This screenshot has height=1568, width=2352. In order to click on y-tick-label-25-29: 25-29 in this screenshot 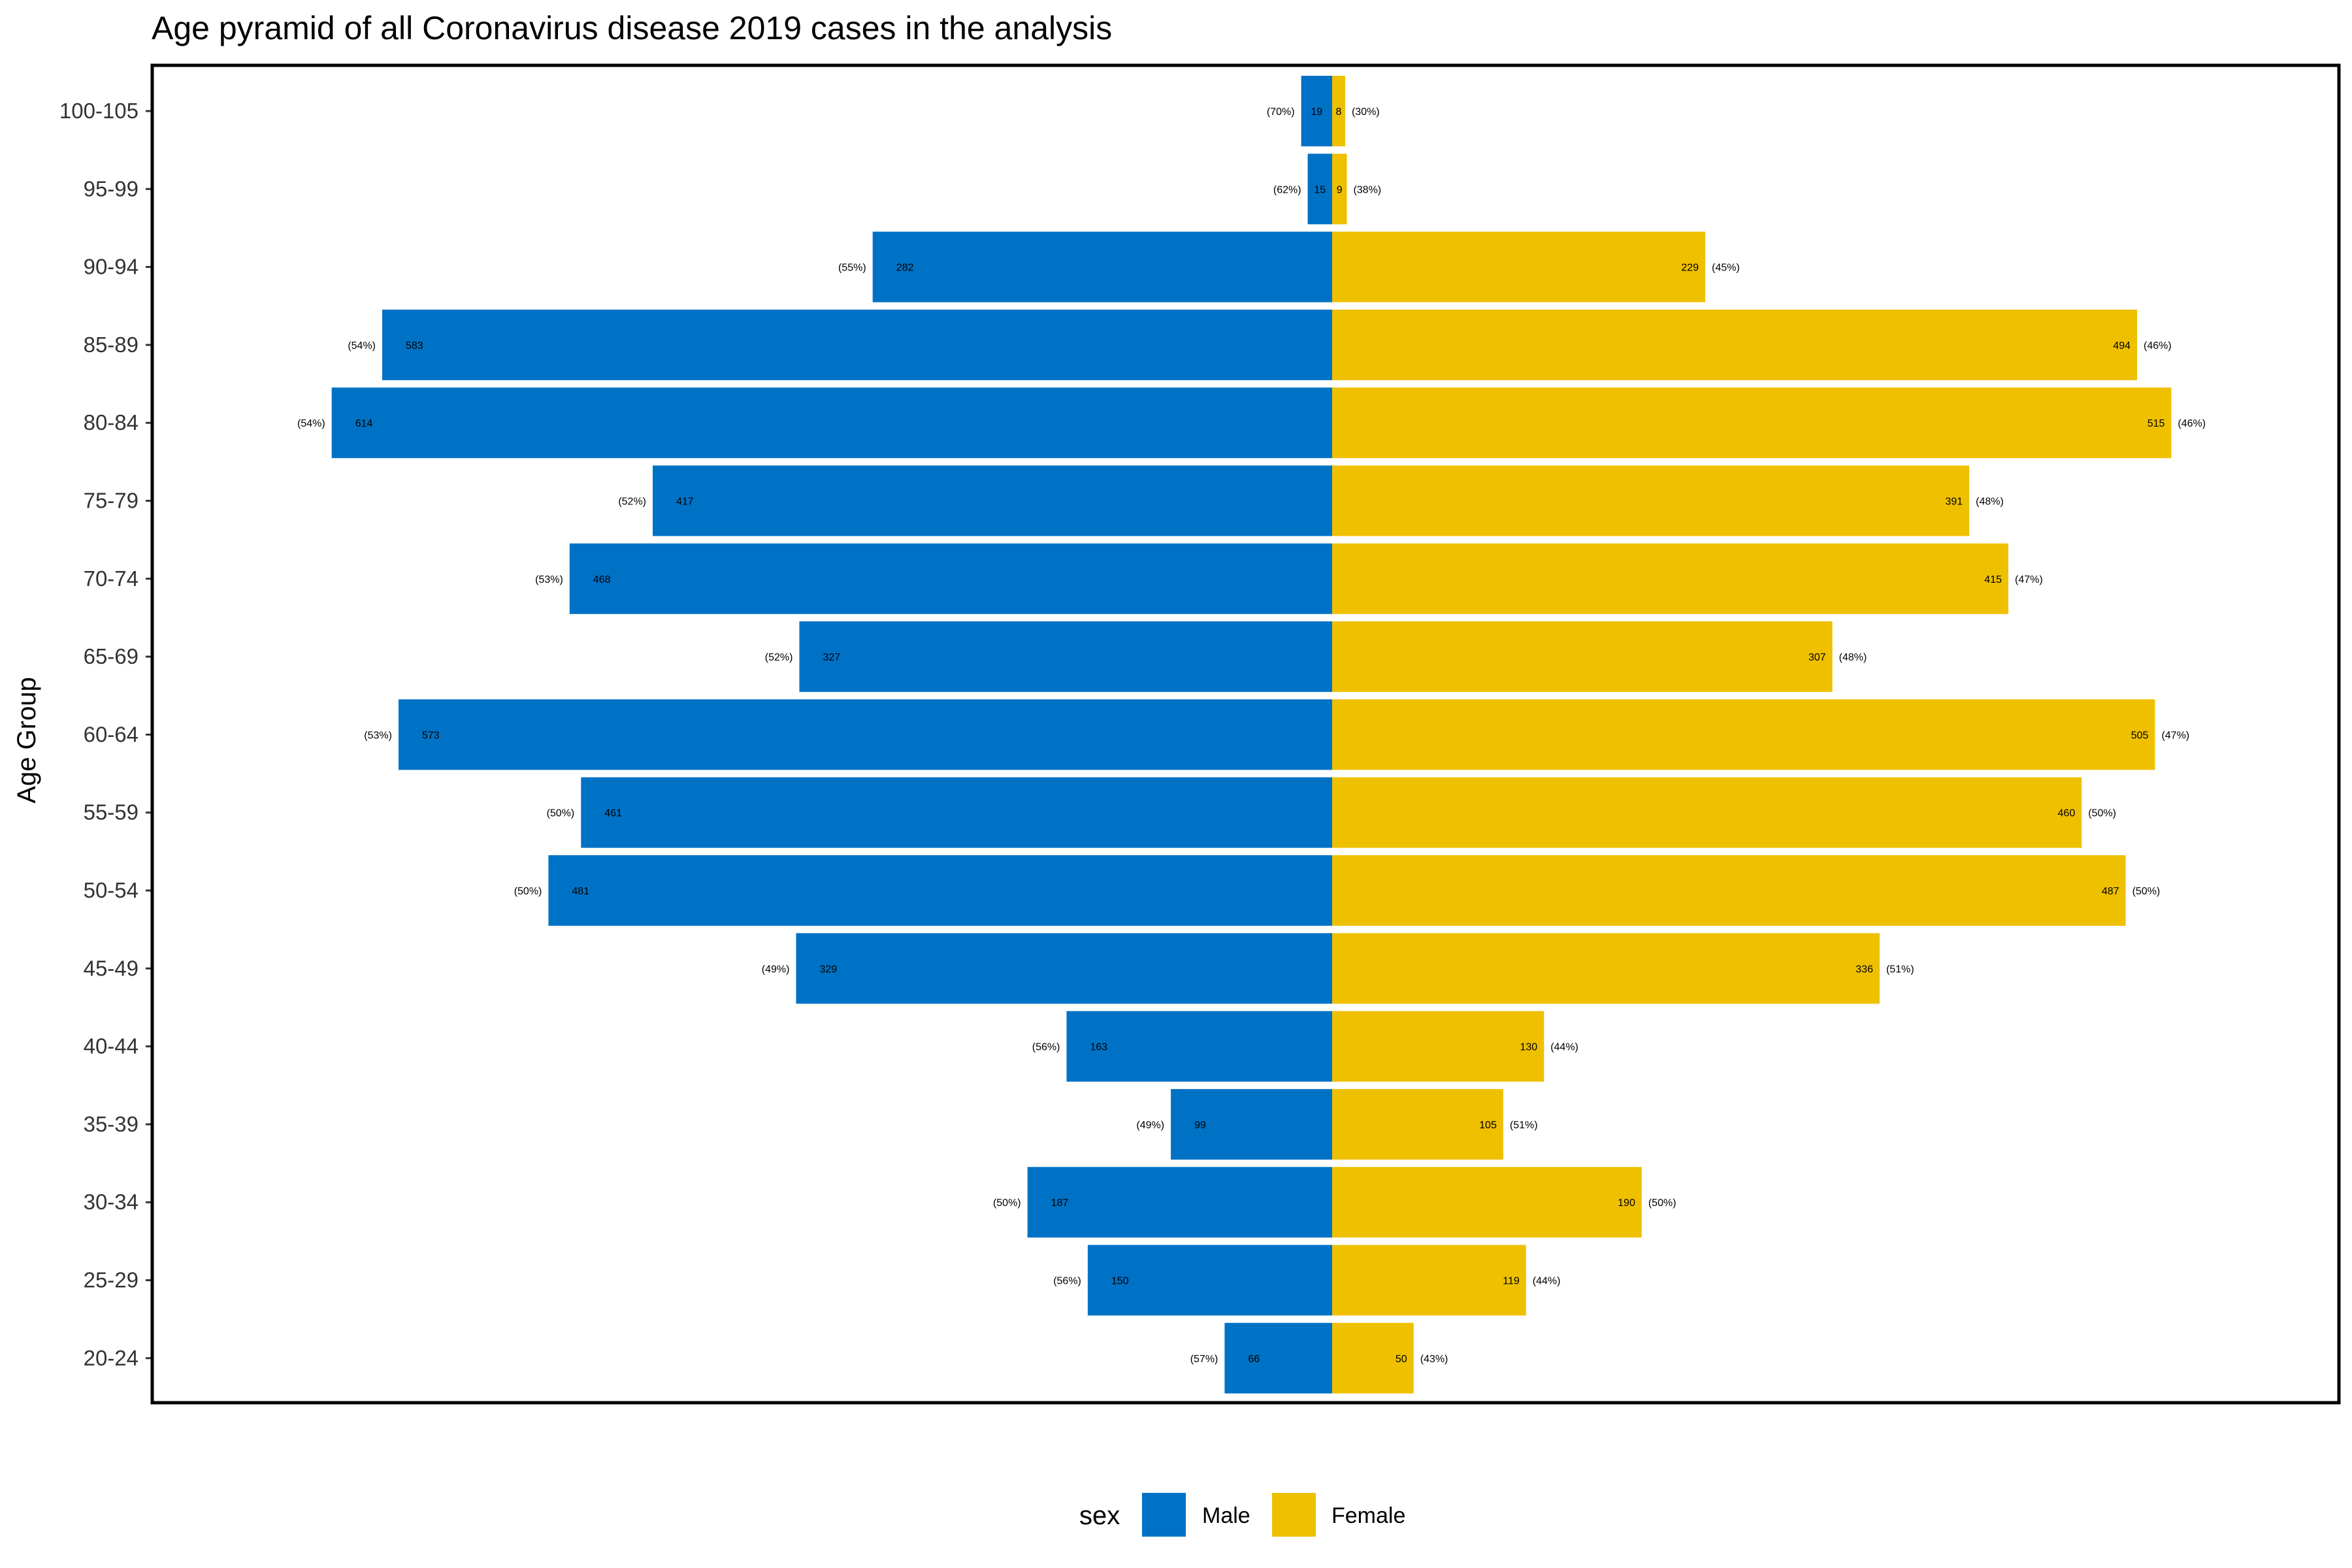, I will do `click(111, 1280)`.